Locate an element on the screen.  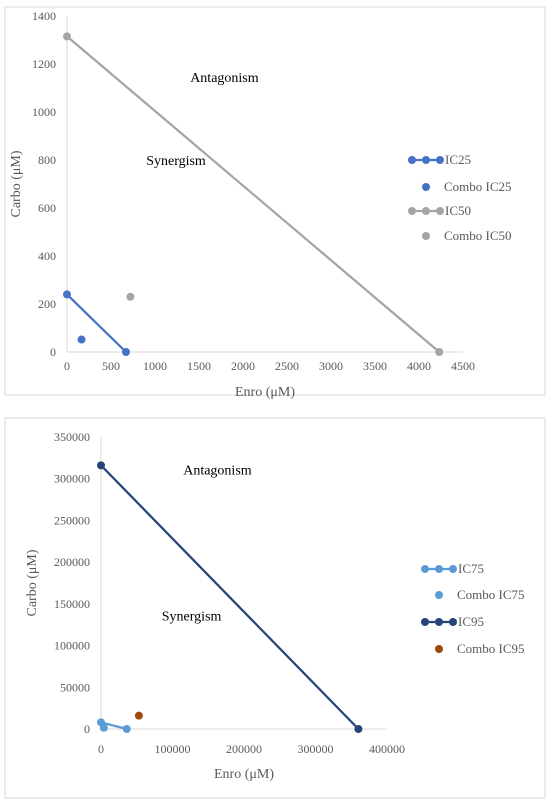
chart2-y-axis-title: Carbo (μM) is located at coordinates (32, 582).